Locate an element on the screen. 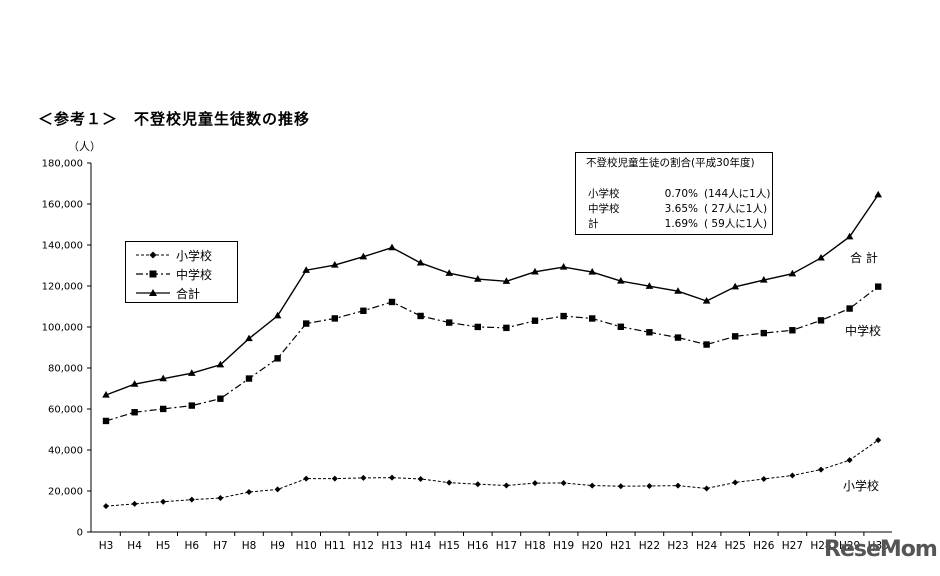 This screenshot has height=576, width=940. ratio-row-label: 中学校 is located at coordinates (604, 209).